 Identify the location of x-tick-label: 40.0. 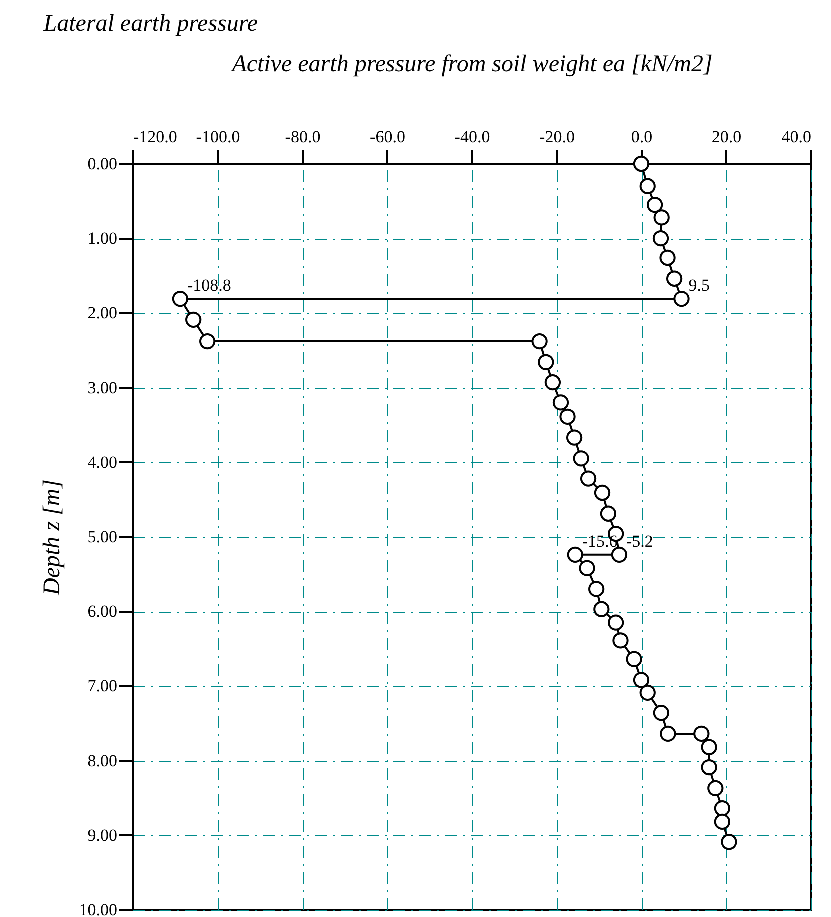
(797, 137).